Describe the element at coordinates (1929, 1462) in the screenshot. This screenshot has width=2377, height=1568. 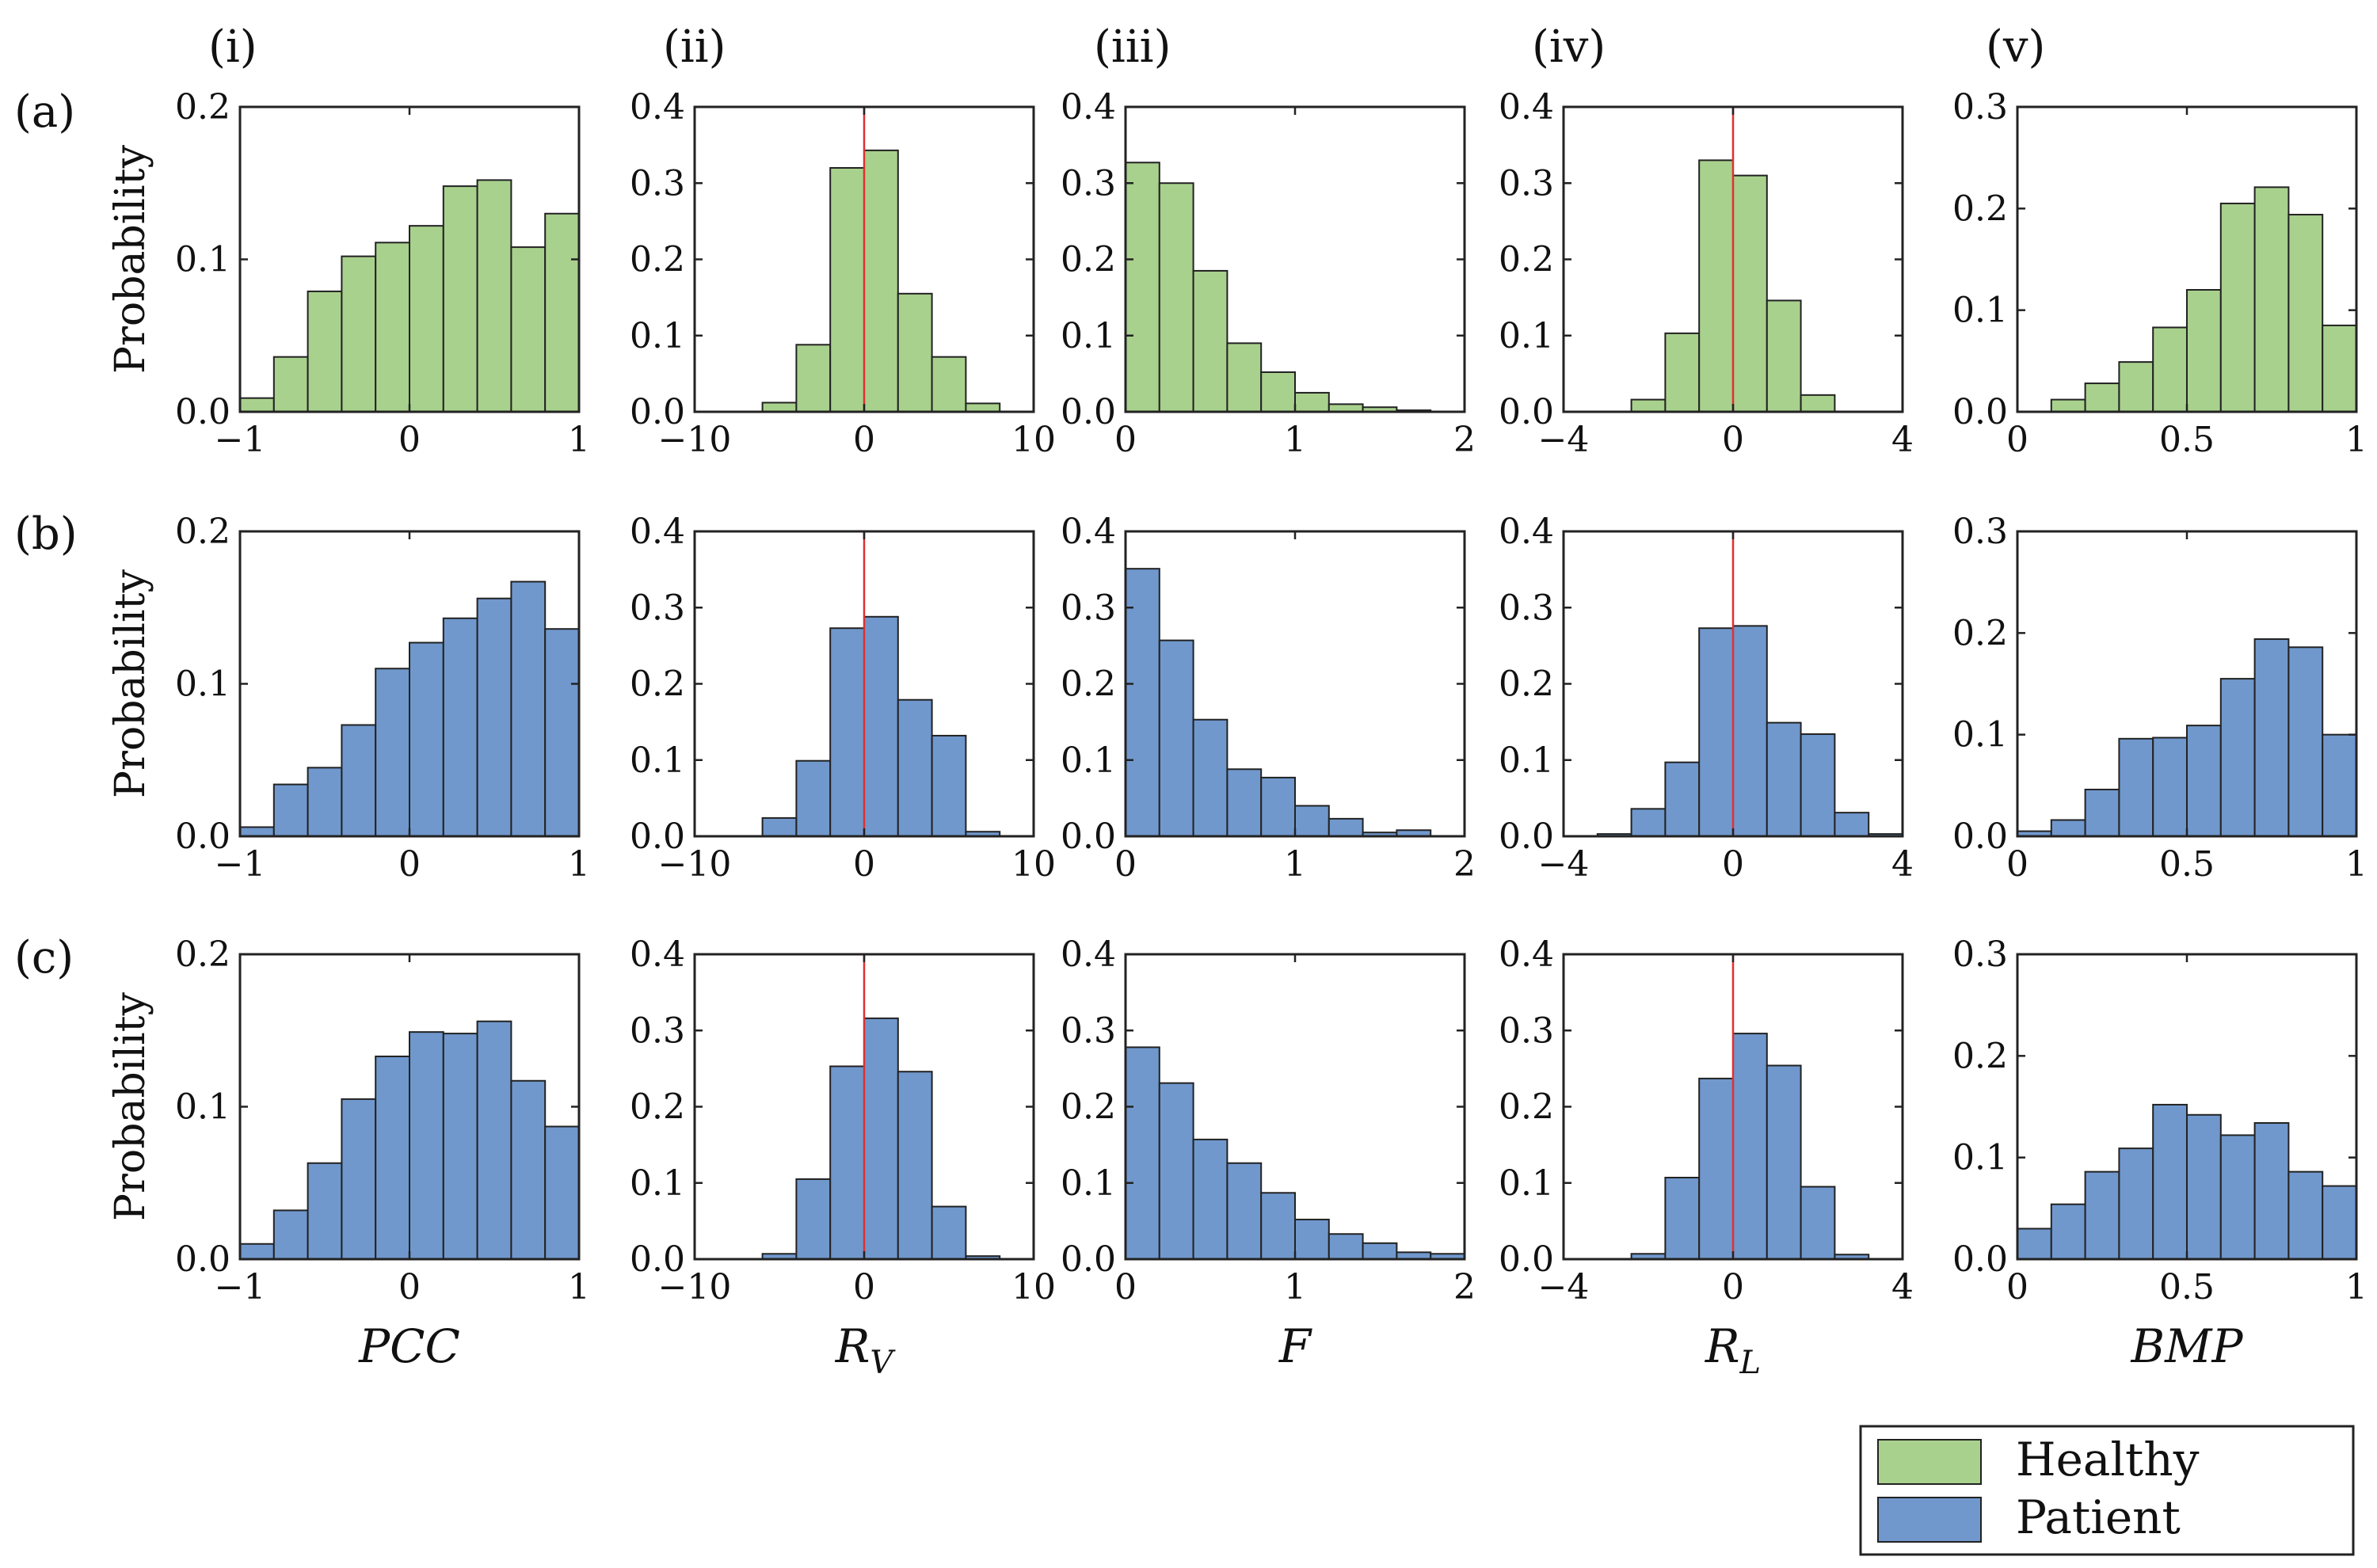
I see `legend-swatch-healthy` at that location.